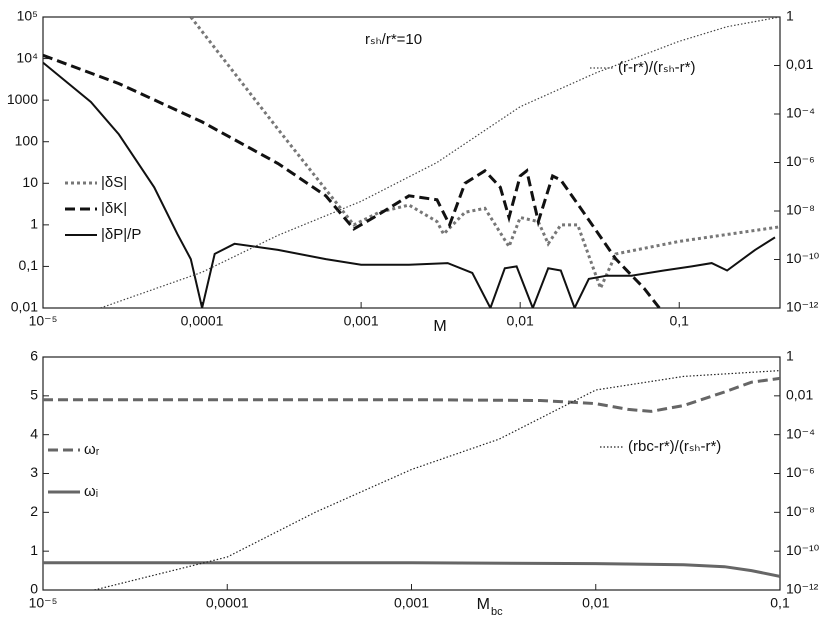 This screenshot has height=639, width=830. What do you see at coordinates (24, 307) in the screenshot?
I see `y-tick-label: 0,01` at bounding box center [24, 307].